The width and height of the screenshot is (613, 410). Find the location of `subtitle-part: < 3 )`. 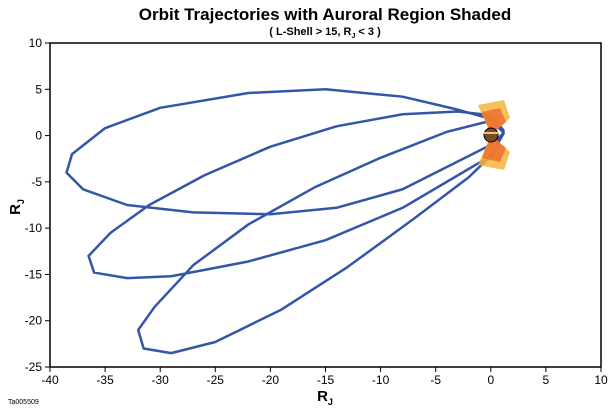

subtitle-part: < 3 ) is located at coordinates (368, 32).